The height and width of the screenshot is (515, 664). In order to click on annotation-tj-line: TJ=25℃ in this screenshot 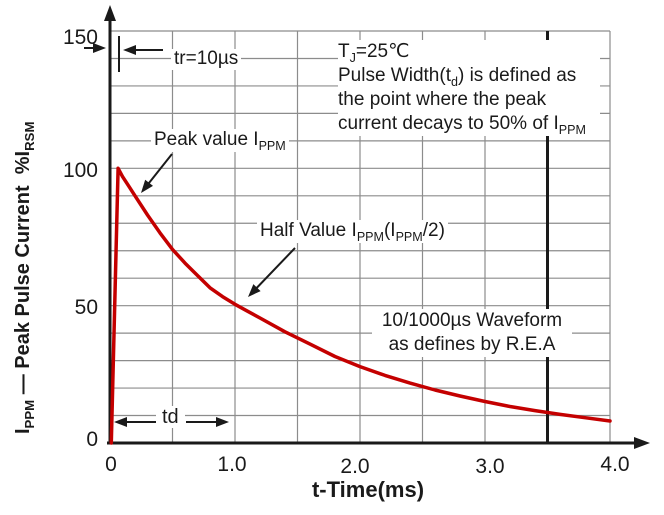, I will do `click(374, 53)`.